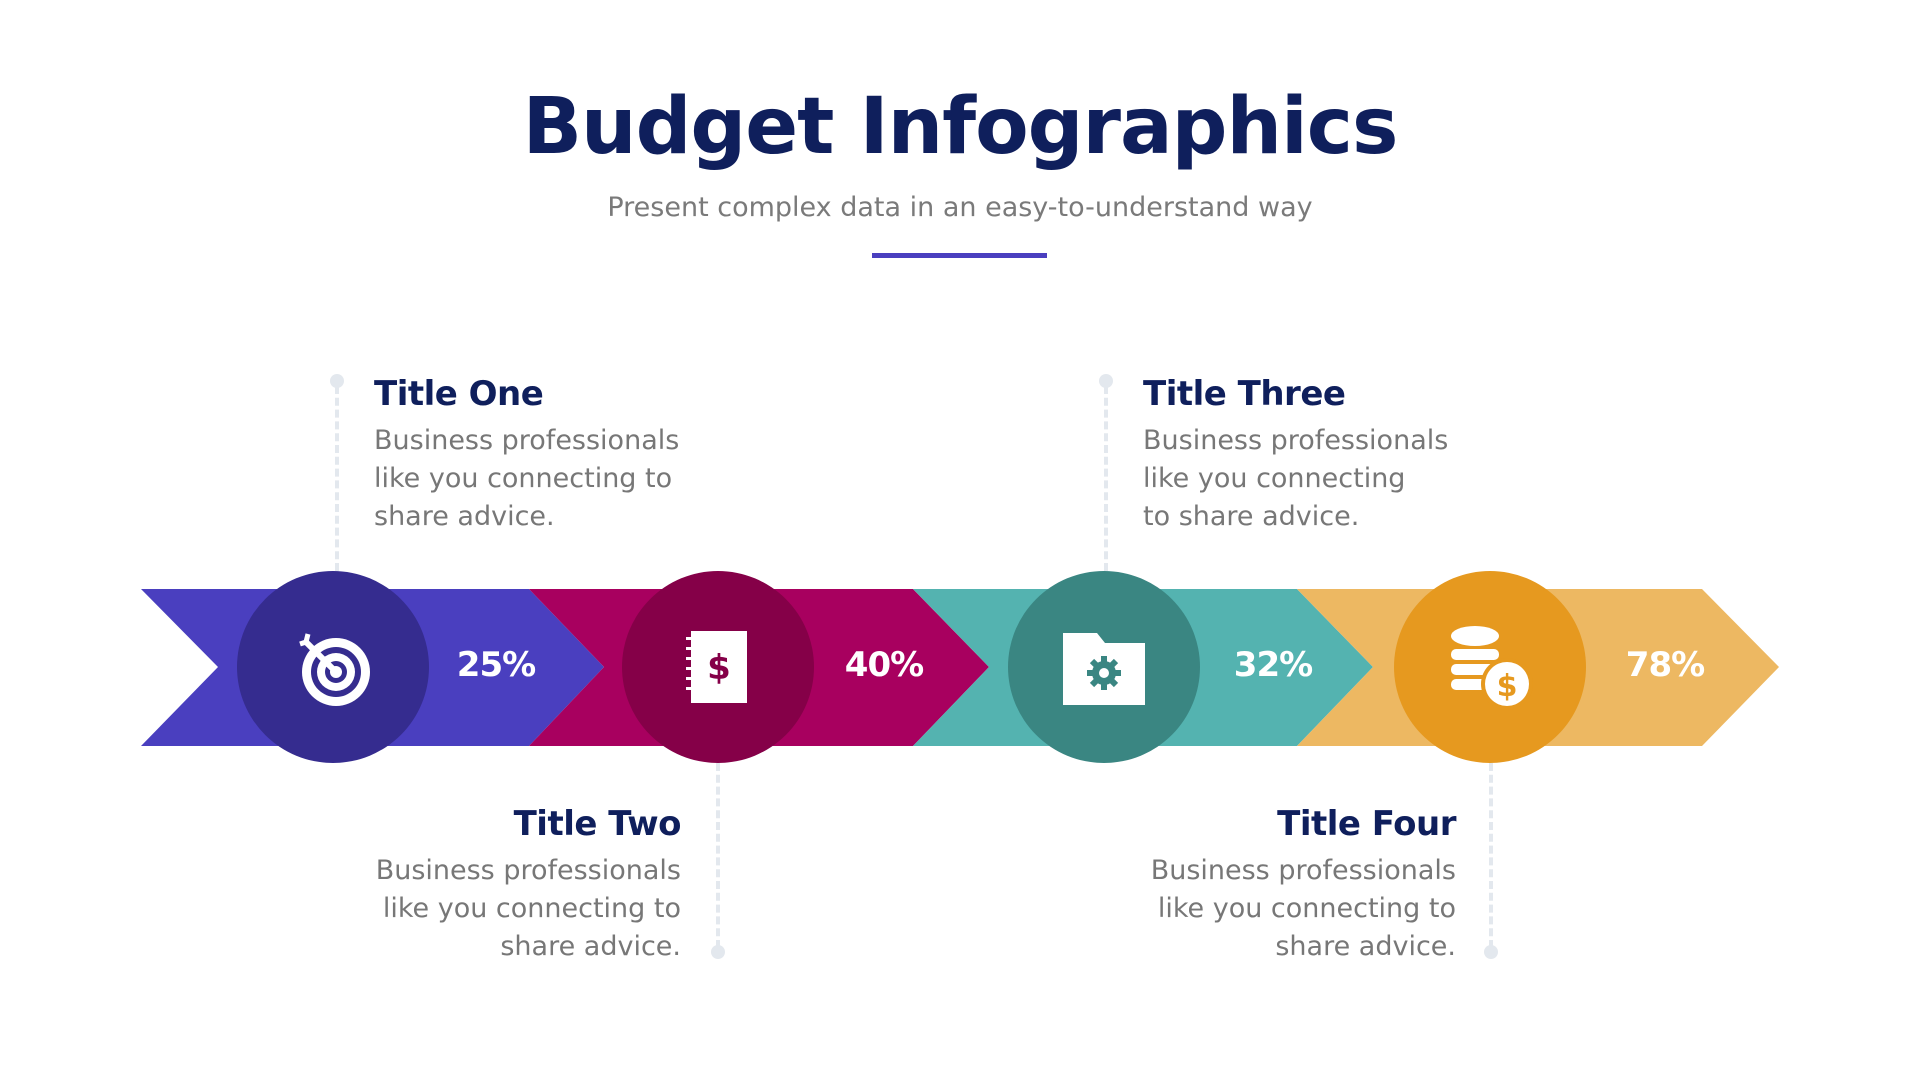 This screenshot has width=1920, height=1080. I want to click on step-3-title: Title Three, so click(1244, 394).